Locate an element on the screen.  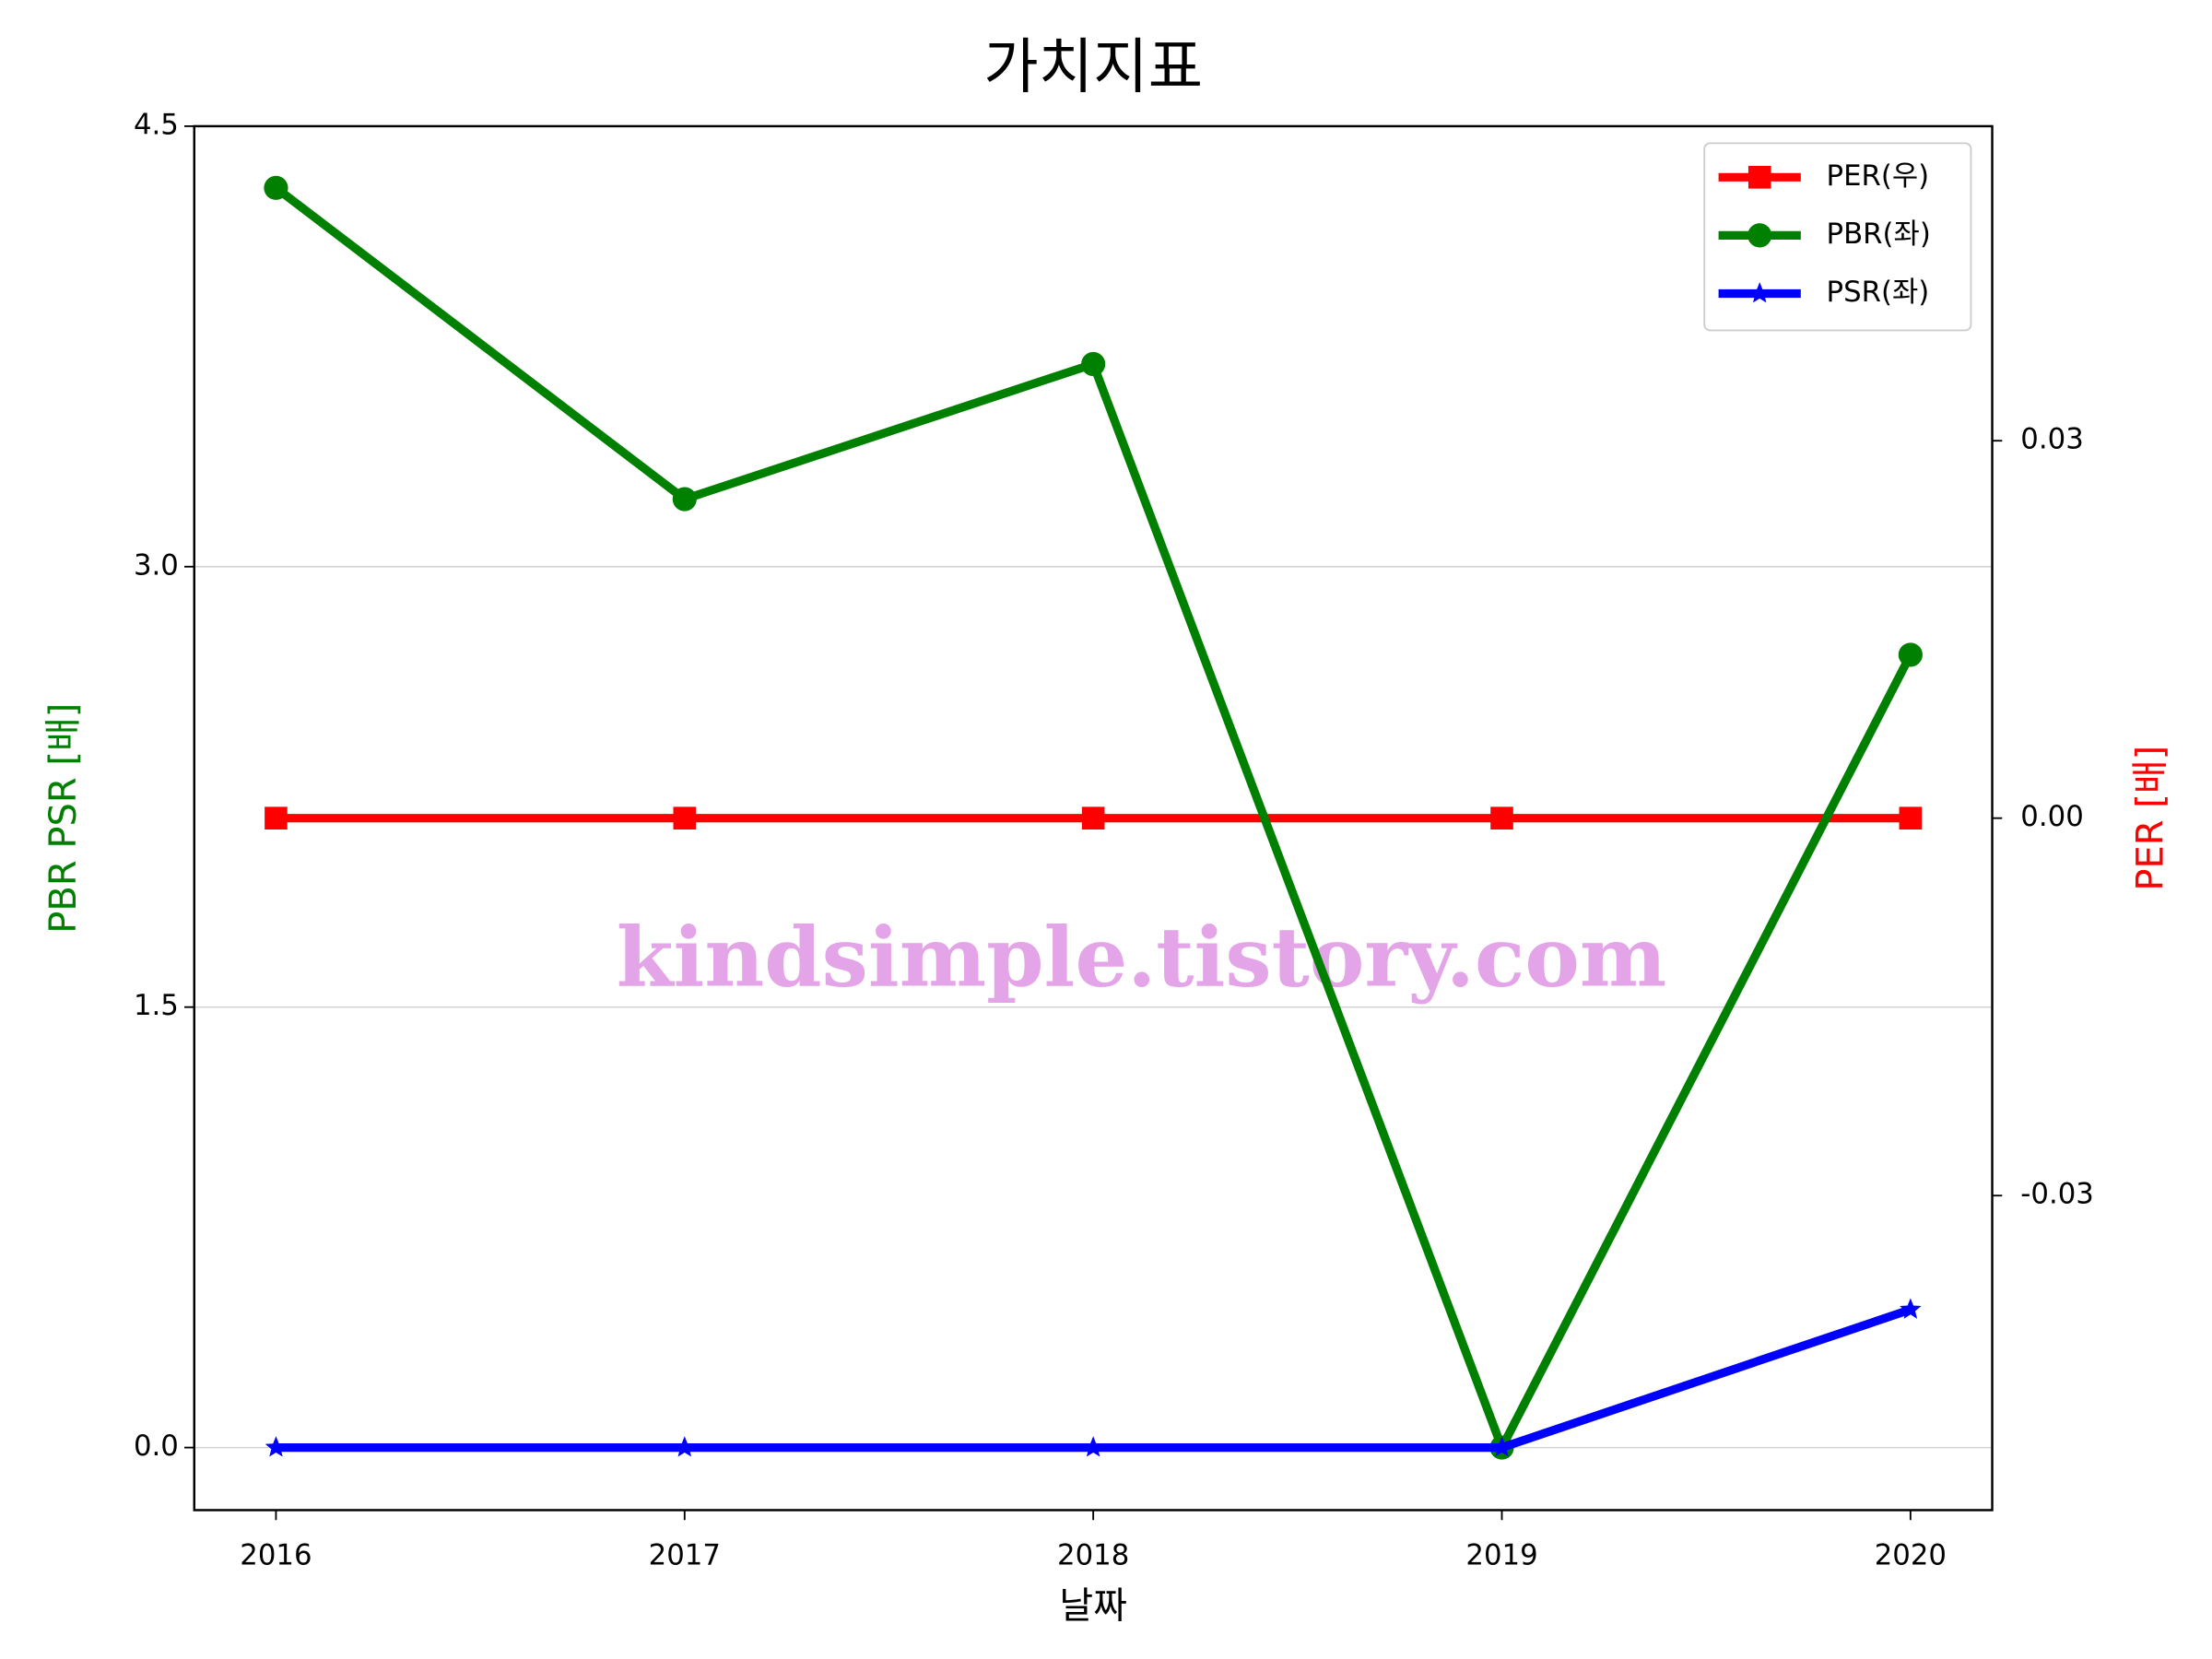
legend-box is located at coordinates (1837, 237).